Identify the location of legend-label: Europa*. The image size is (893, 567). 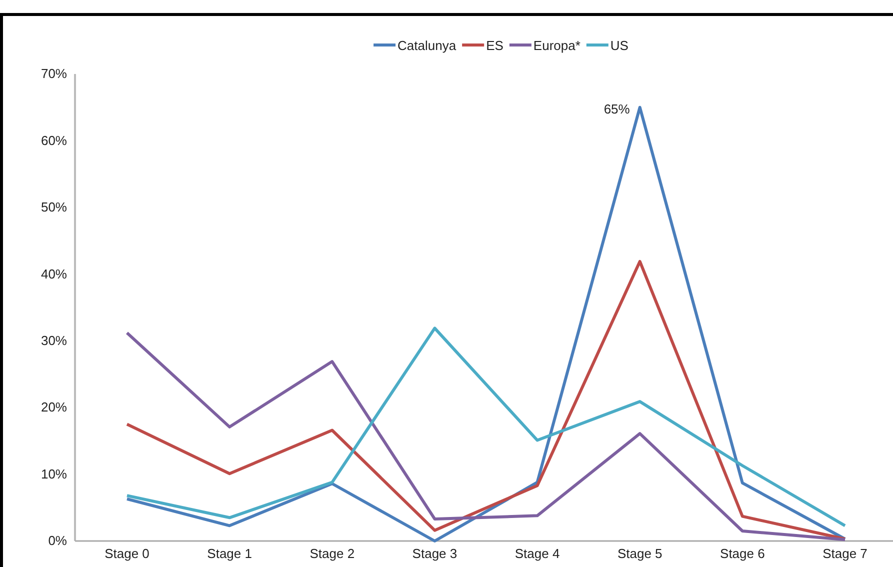
(556, 45).